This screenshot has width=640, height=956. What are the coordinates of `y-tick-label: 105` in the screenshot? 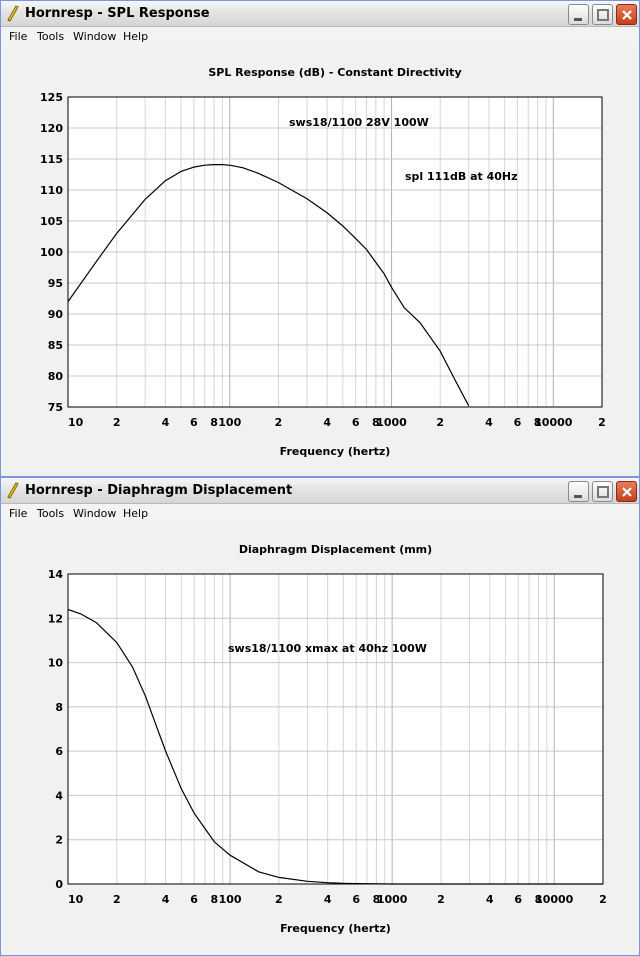 It's located at (51, 221).